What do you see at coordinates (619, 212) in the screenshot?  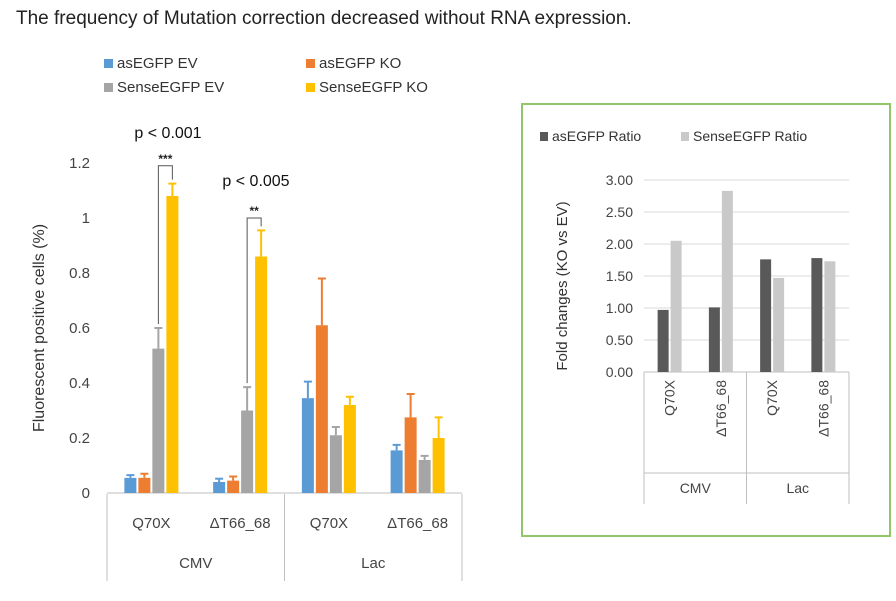 I see `y-tick-label: 2.50` at bounding box center [619, 212].